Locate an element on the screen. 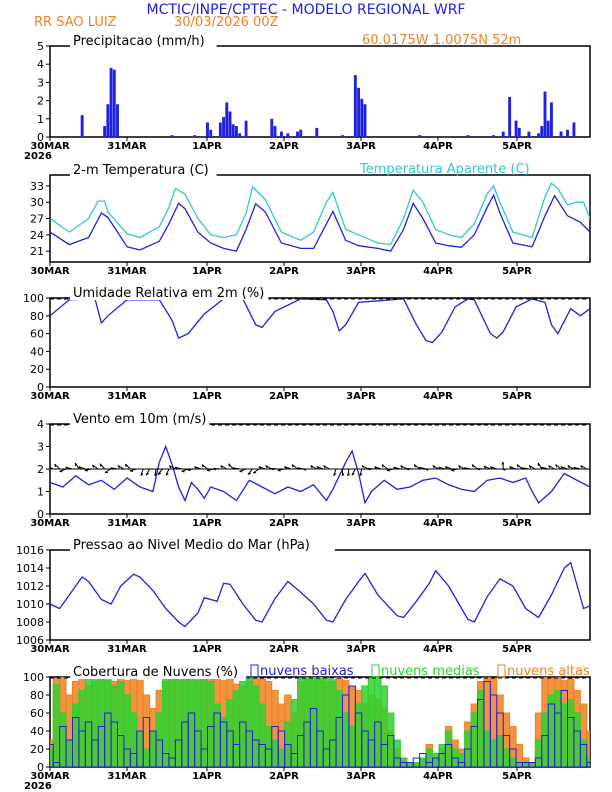 Image resolution: width=612 pixels, height=792 pixels. cloud-bar-nuvens-baixas is located at coordinates (588, 764).